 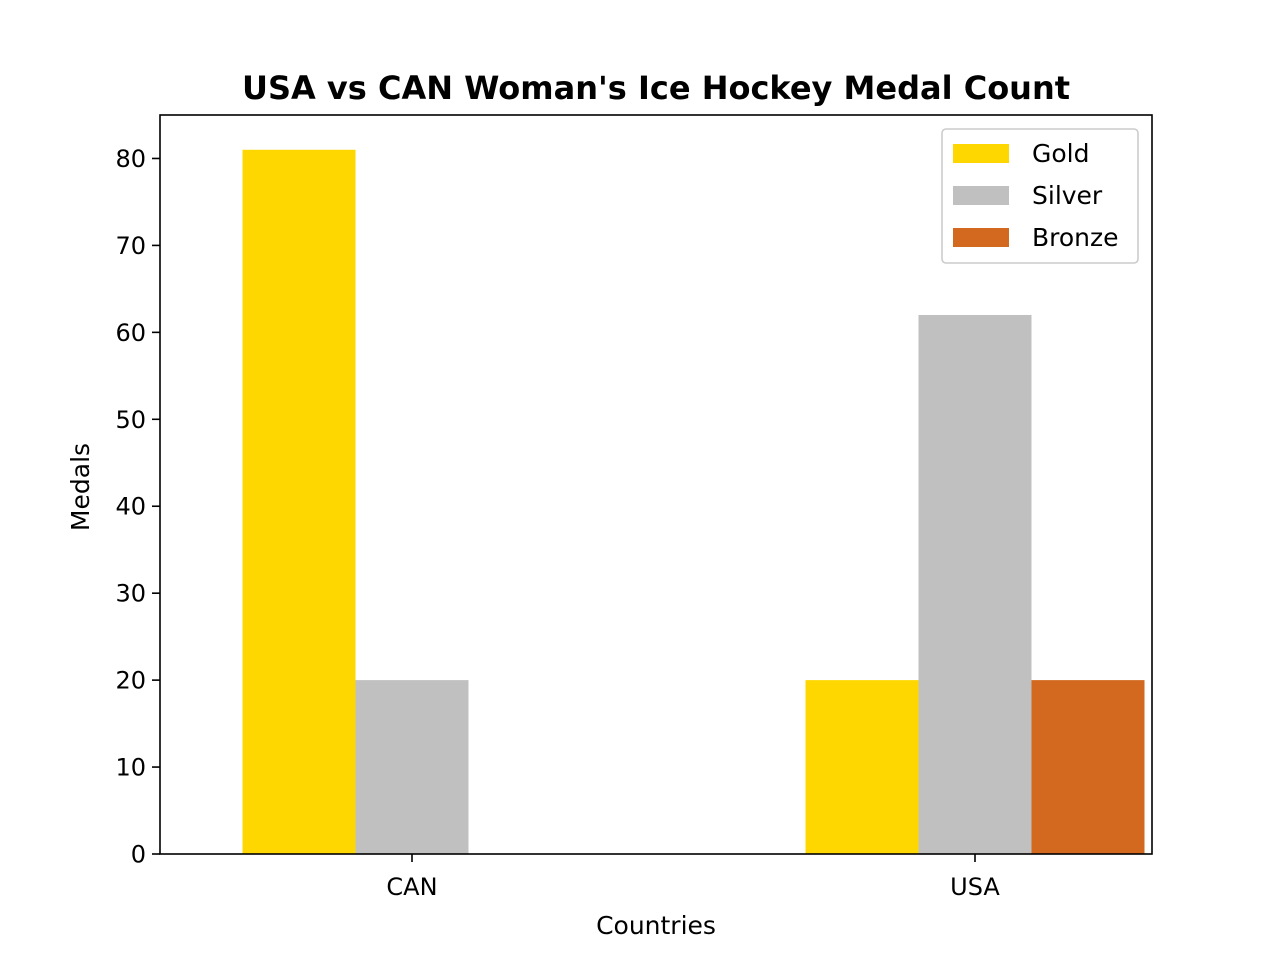 I want to click on y-tick-label: 30, so click(x=130, y=594).